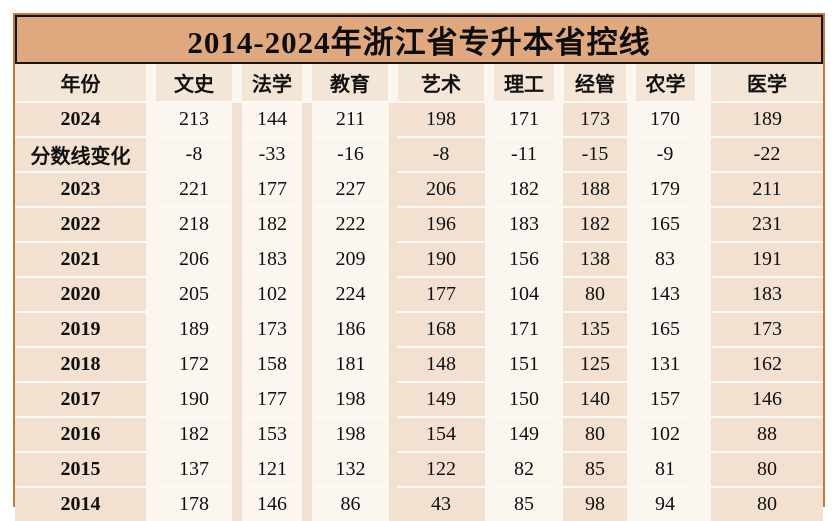  What do you see at coordinates (352, 259) in the screenshot?
I see `value-cell: 209` at bounding box center [352, 259].